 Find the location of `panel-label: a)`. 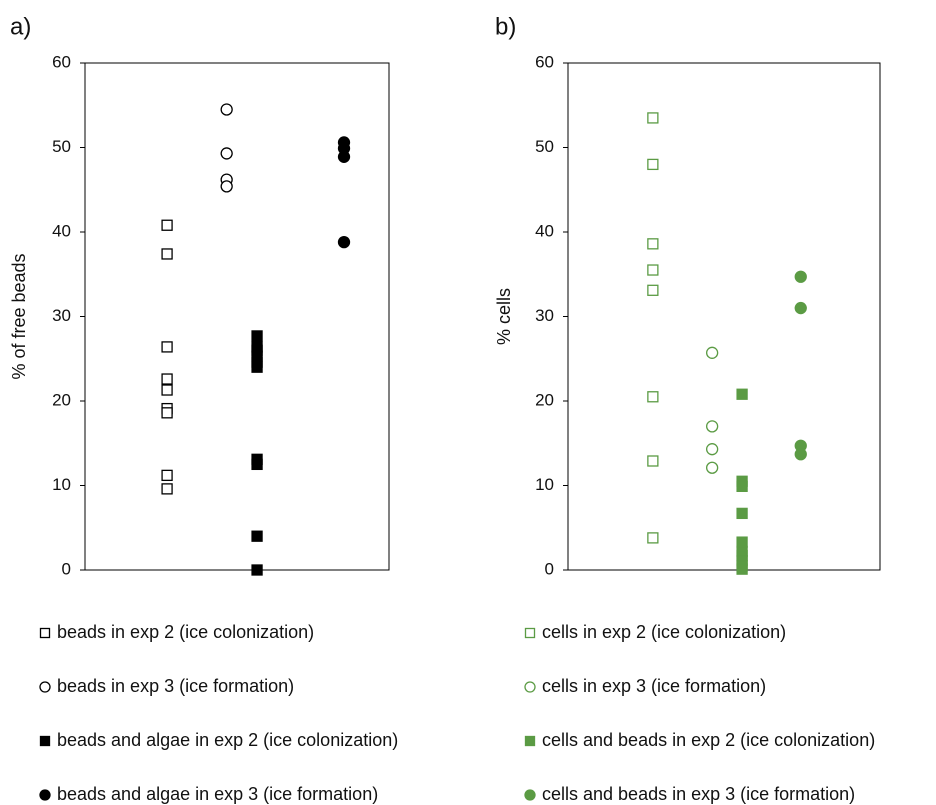

panel-label: a) is located at coordinates (20, 26).